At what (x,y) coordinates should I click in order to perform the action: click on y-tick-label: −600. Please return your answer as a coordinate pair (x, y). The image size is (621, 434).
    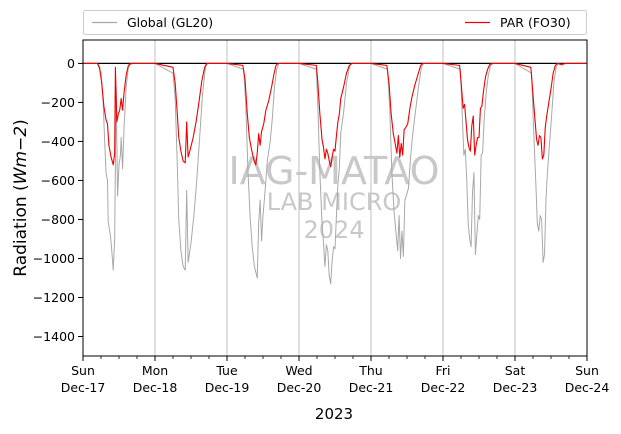
    Looking at the image, I should click on (58, 180).